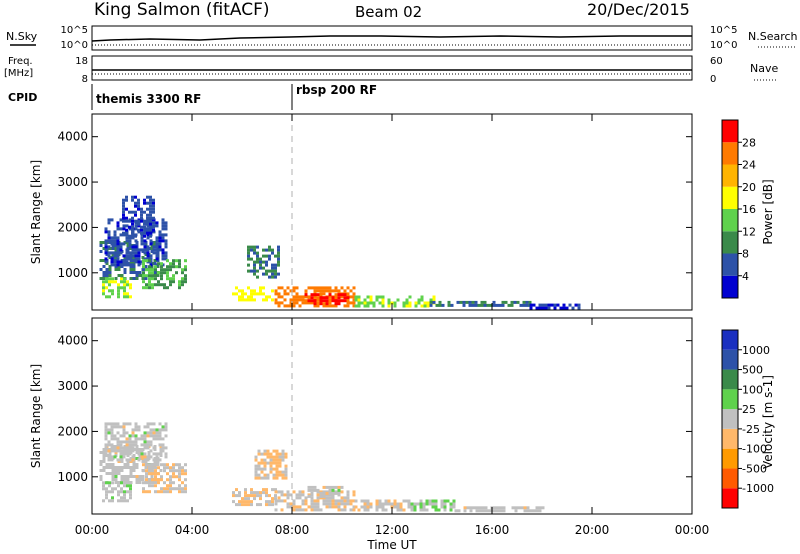  What do you see at coordinates (192, 530) in the screenshot?
I see `x-tick-label: 04:00` at bounding box center [192, 530].